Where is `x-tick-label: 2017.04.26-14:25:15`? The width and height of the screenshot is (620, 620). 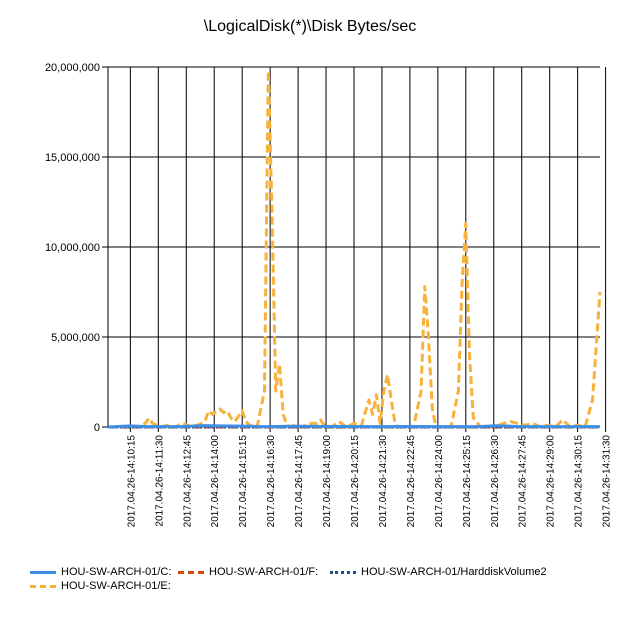 x-tick-label: 2017.04.26-14:25:15 is located at coordinates (467, 481).